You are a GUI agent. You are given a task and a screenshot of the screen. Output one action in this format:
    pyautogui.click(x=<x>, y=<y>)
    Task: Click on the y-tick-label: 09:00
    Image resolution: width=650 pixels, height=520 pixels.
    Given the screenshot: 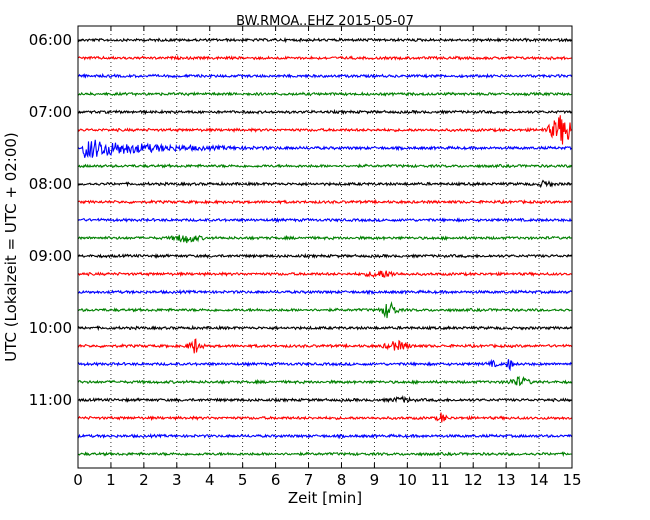 What is the action you would take?
    pyautogui.click(x=50, y=256)
    